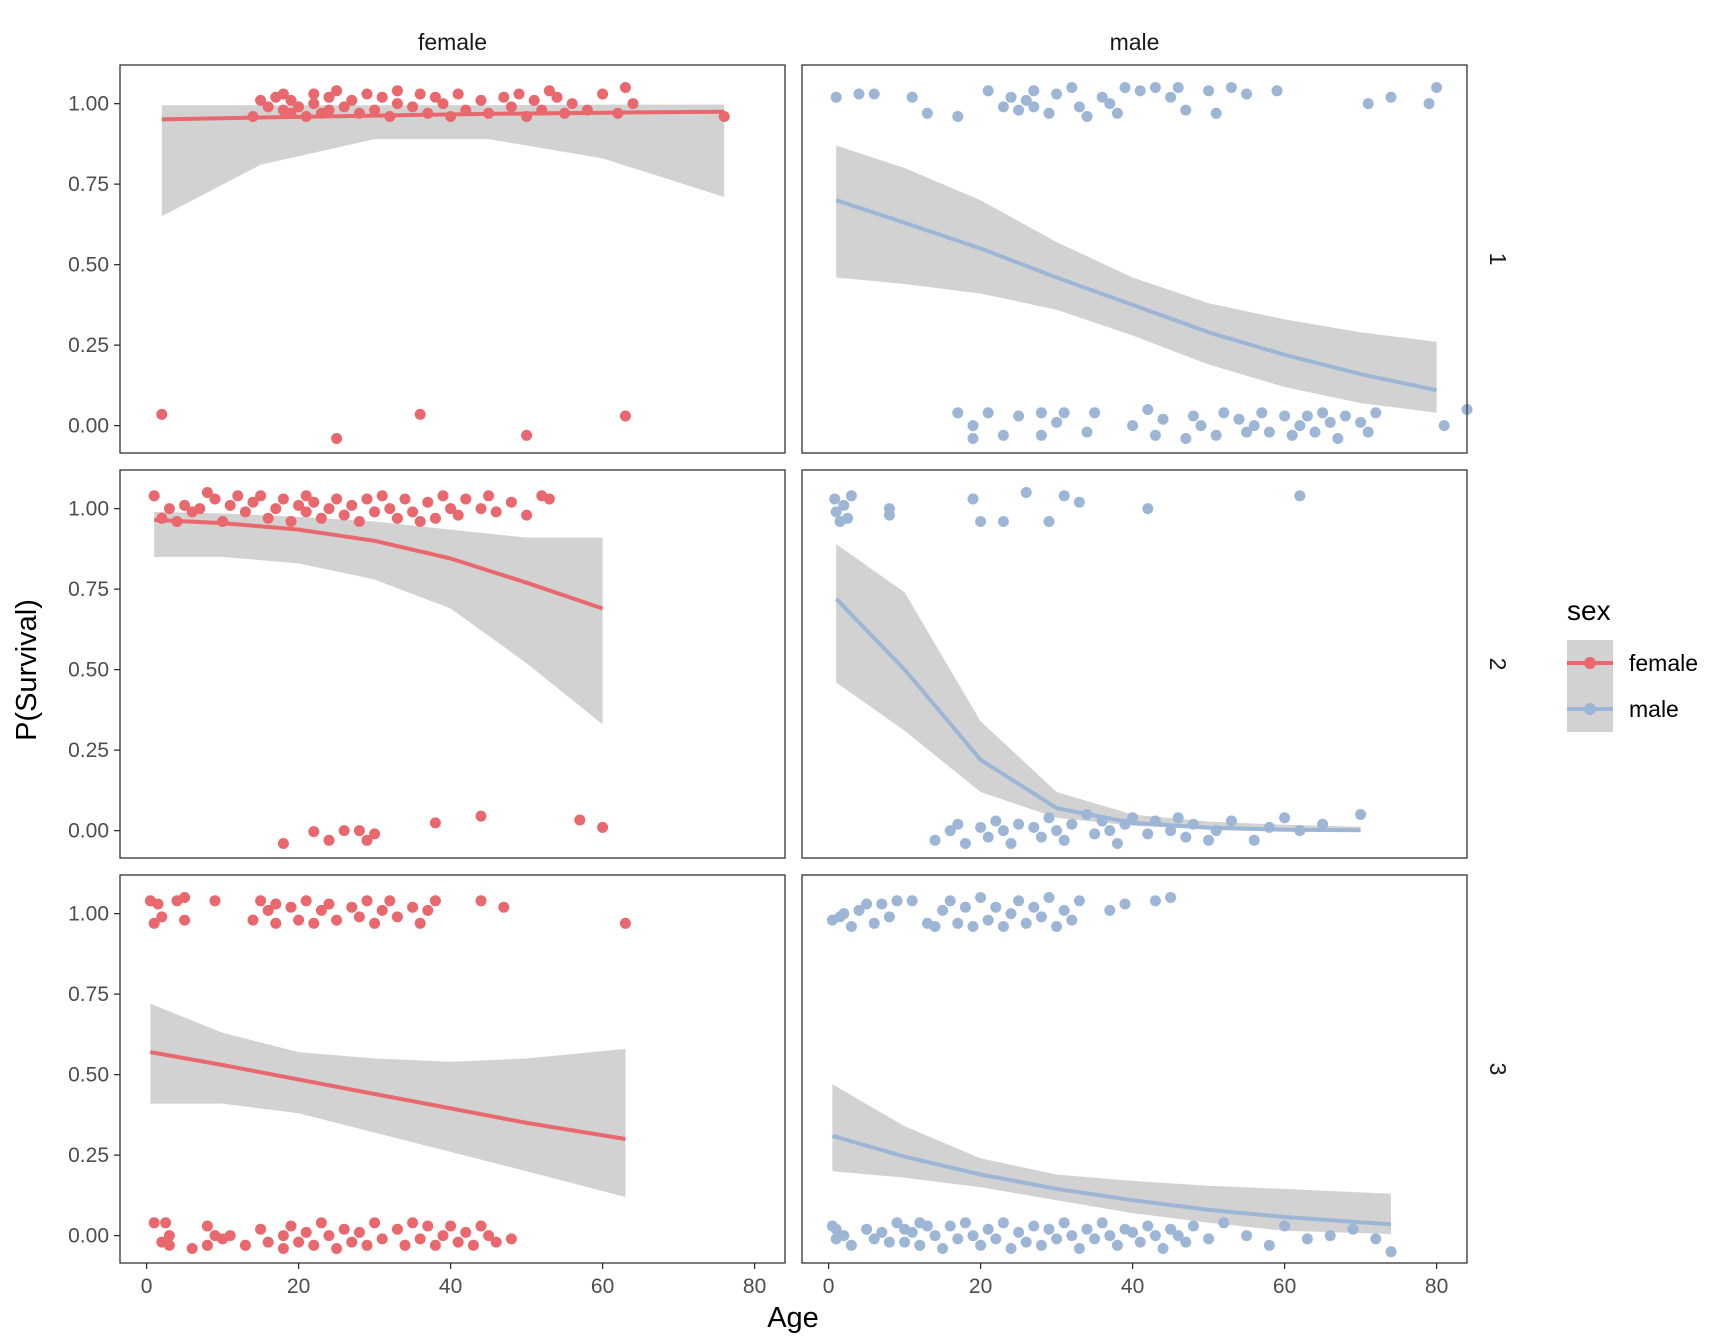  I want to click on x-tick-label: 80, so click(754, 1286).